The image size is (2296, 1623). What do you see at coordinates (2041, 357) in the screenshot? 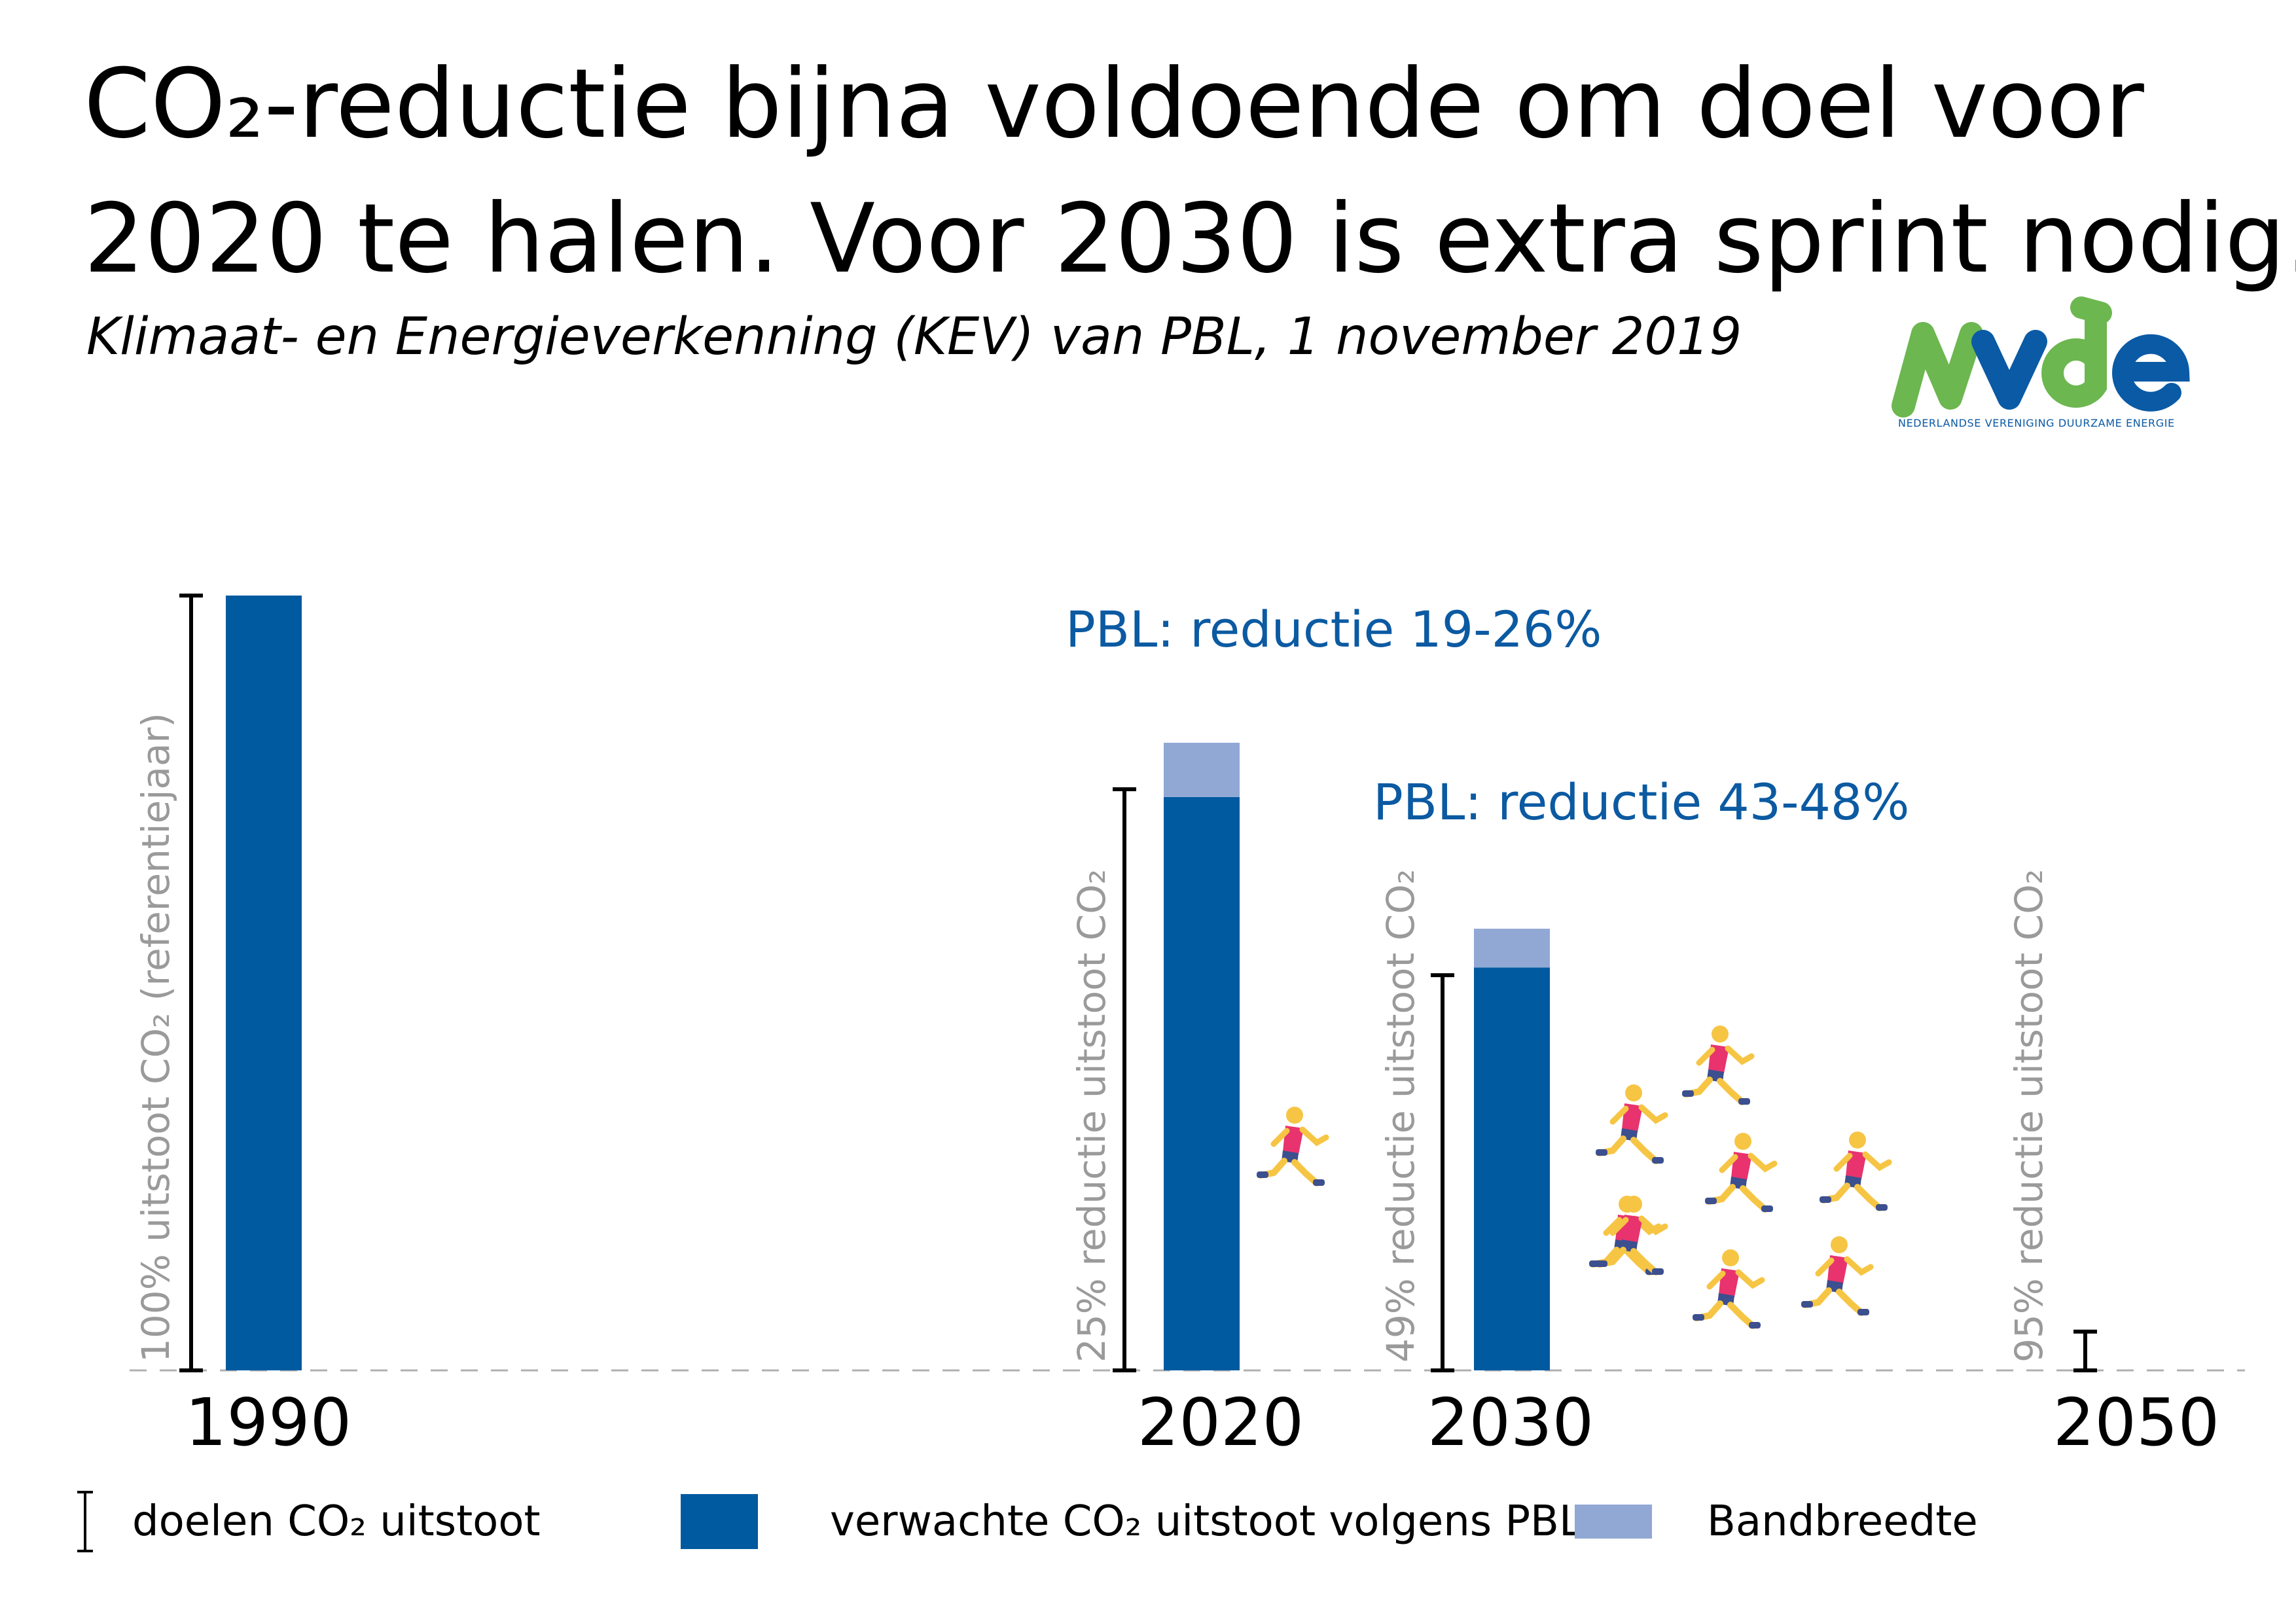
I see `nvde-logo-mark` at bounding box center [2041, 357].